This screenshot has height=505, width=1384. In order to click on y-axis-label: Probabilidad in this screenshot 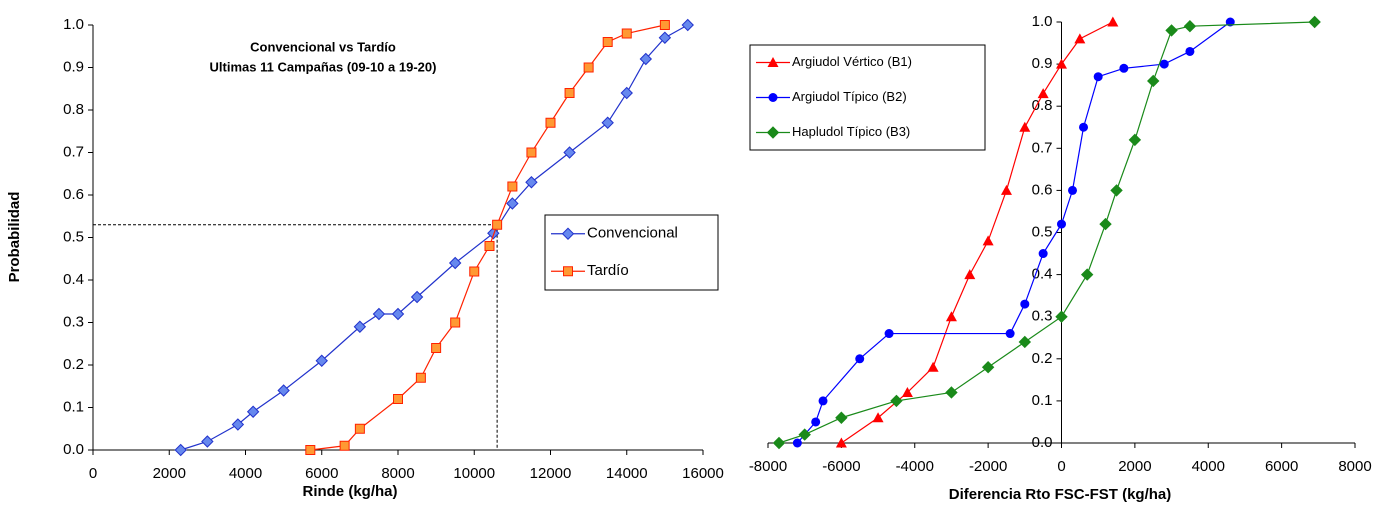, I will do `click(14, 237)`.